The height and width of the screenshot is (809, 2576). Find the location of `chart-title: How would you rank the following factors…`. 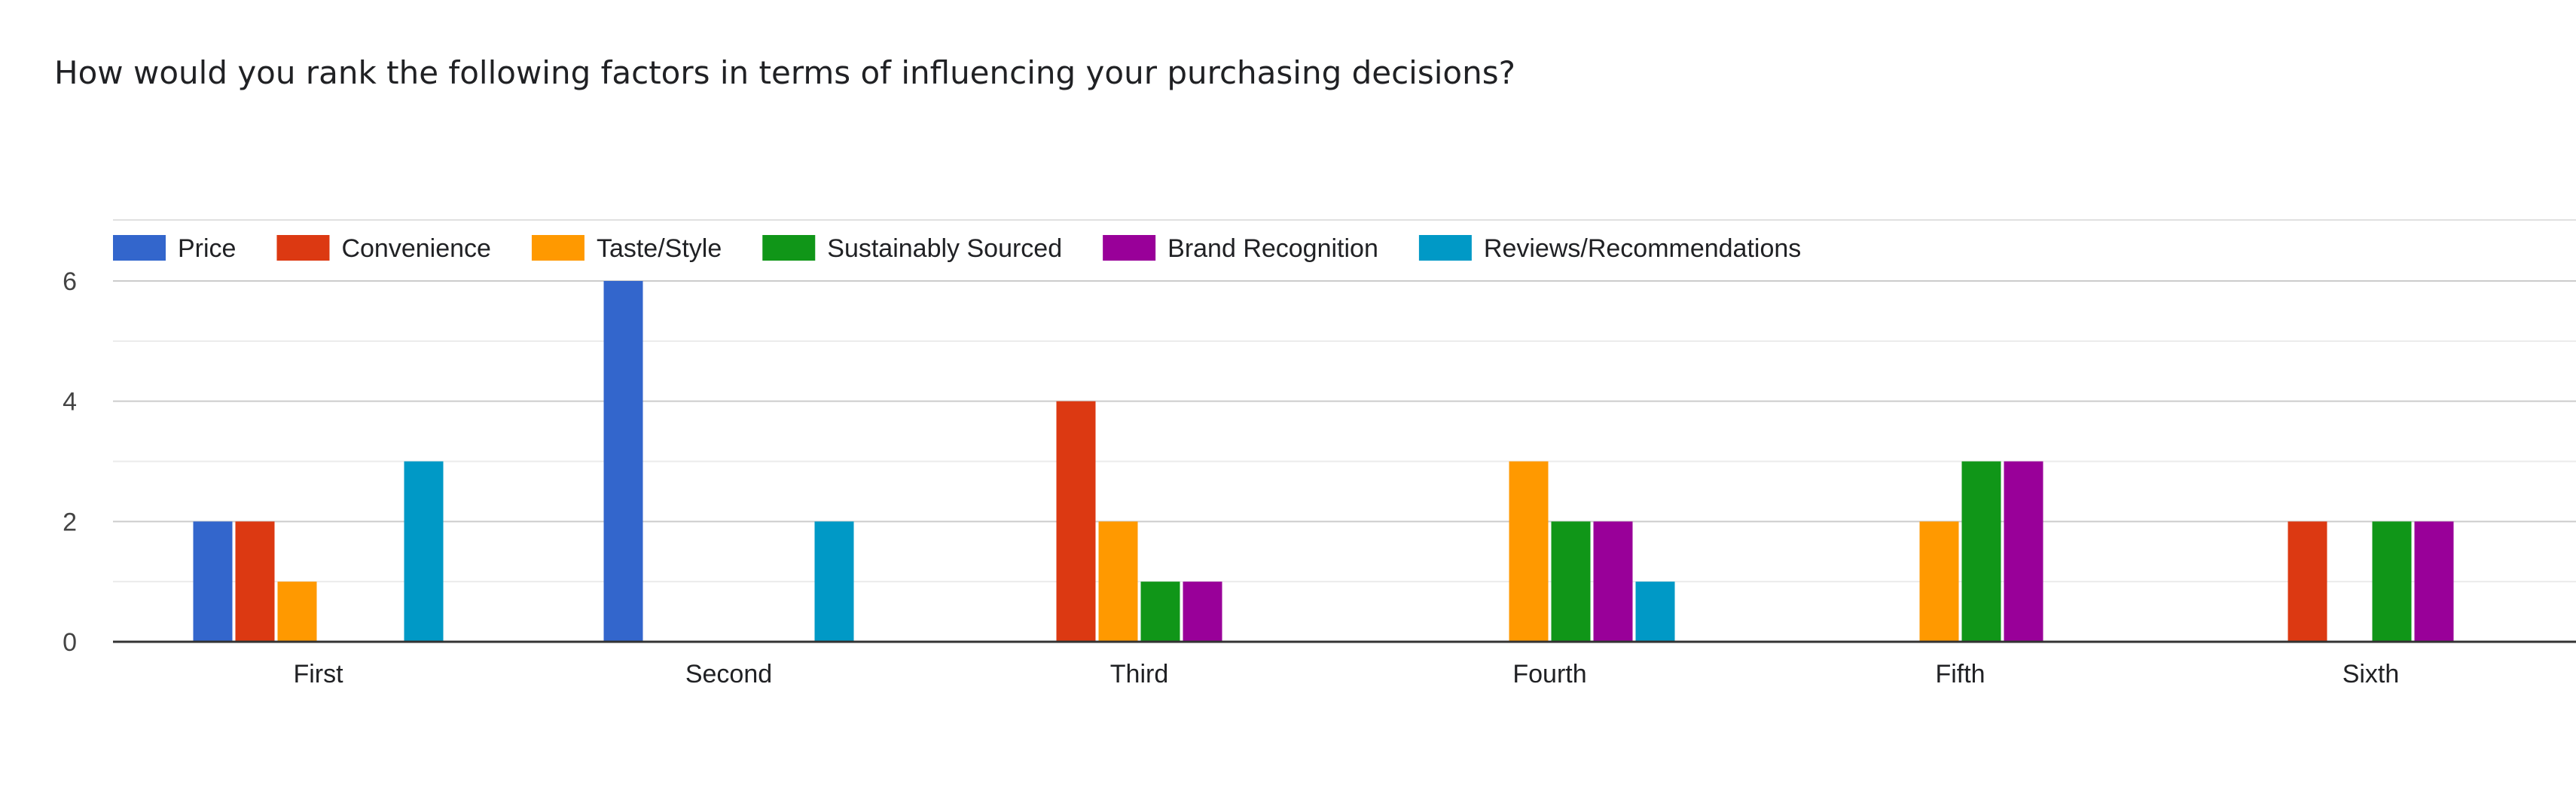

chart-title: How would you rank the following factors… is located at coordinates (784, 72).